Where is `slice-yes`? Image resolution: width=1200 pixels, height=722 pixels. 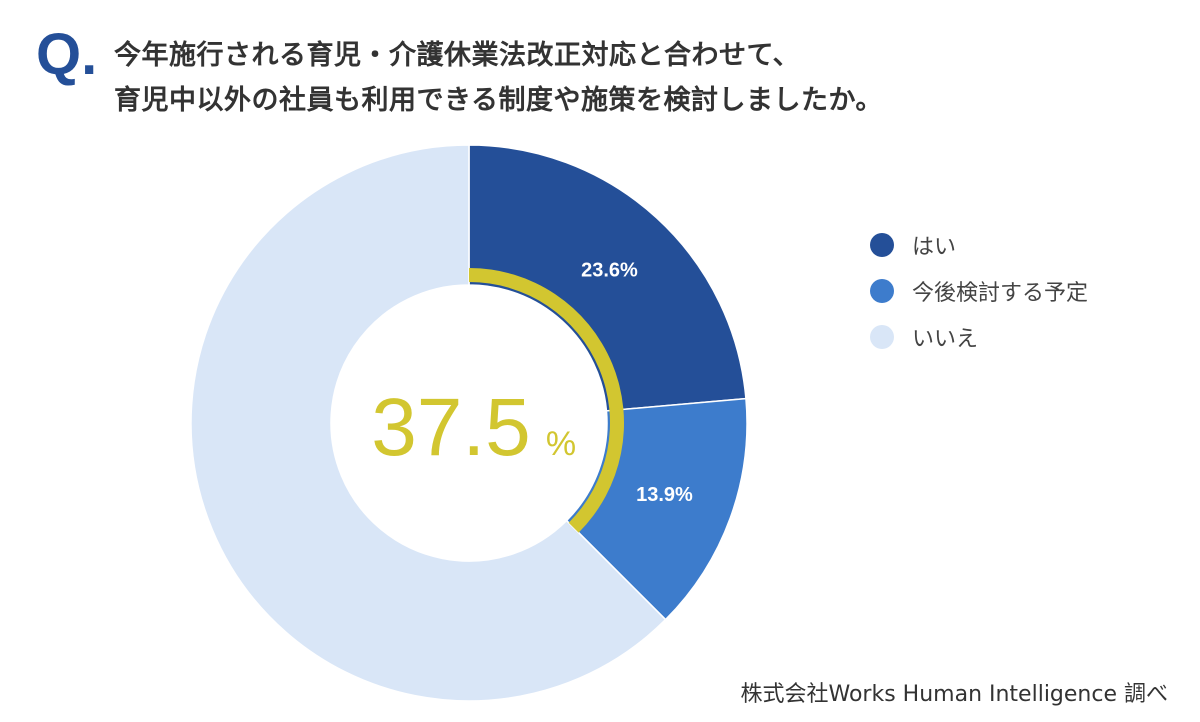 slice-yes is located at coordinates (607, 278).